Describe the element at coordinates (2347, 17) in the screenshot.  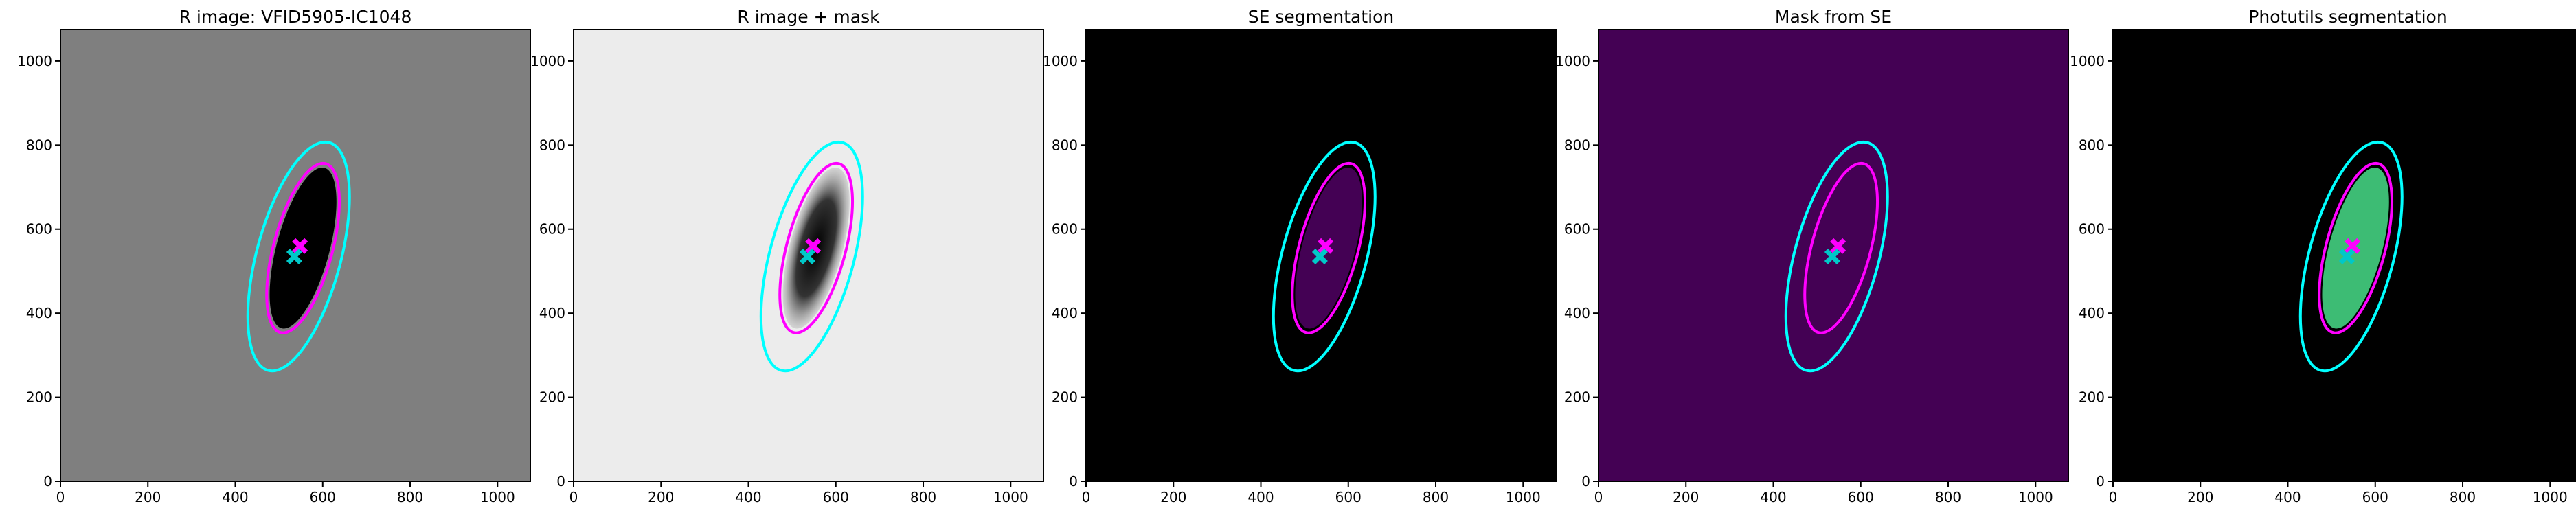
I see `panel-title: Photutils segmentation` at that location.